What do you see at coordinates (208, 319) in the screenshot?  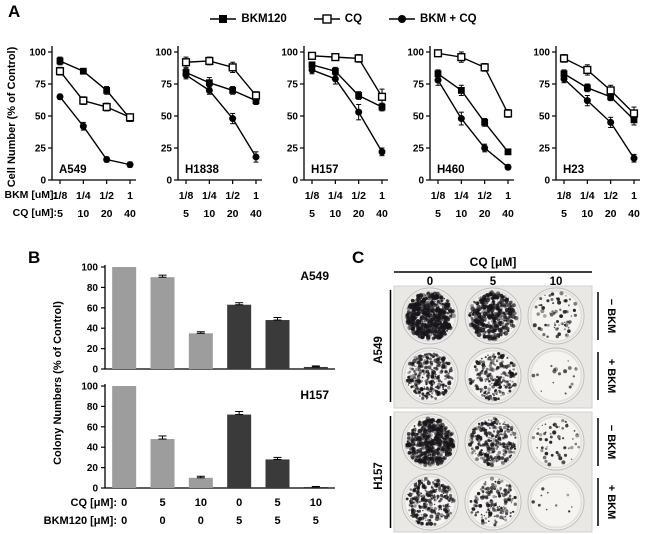 I see `bar-chart-a549: 0 20 40 60 80 100 A549` at bounding box center [208, 319].